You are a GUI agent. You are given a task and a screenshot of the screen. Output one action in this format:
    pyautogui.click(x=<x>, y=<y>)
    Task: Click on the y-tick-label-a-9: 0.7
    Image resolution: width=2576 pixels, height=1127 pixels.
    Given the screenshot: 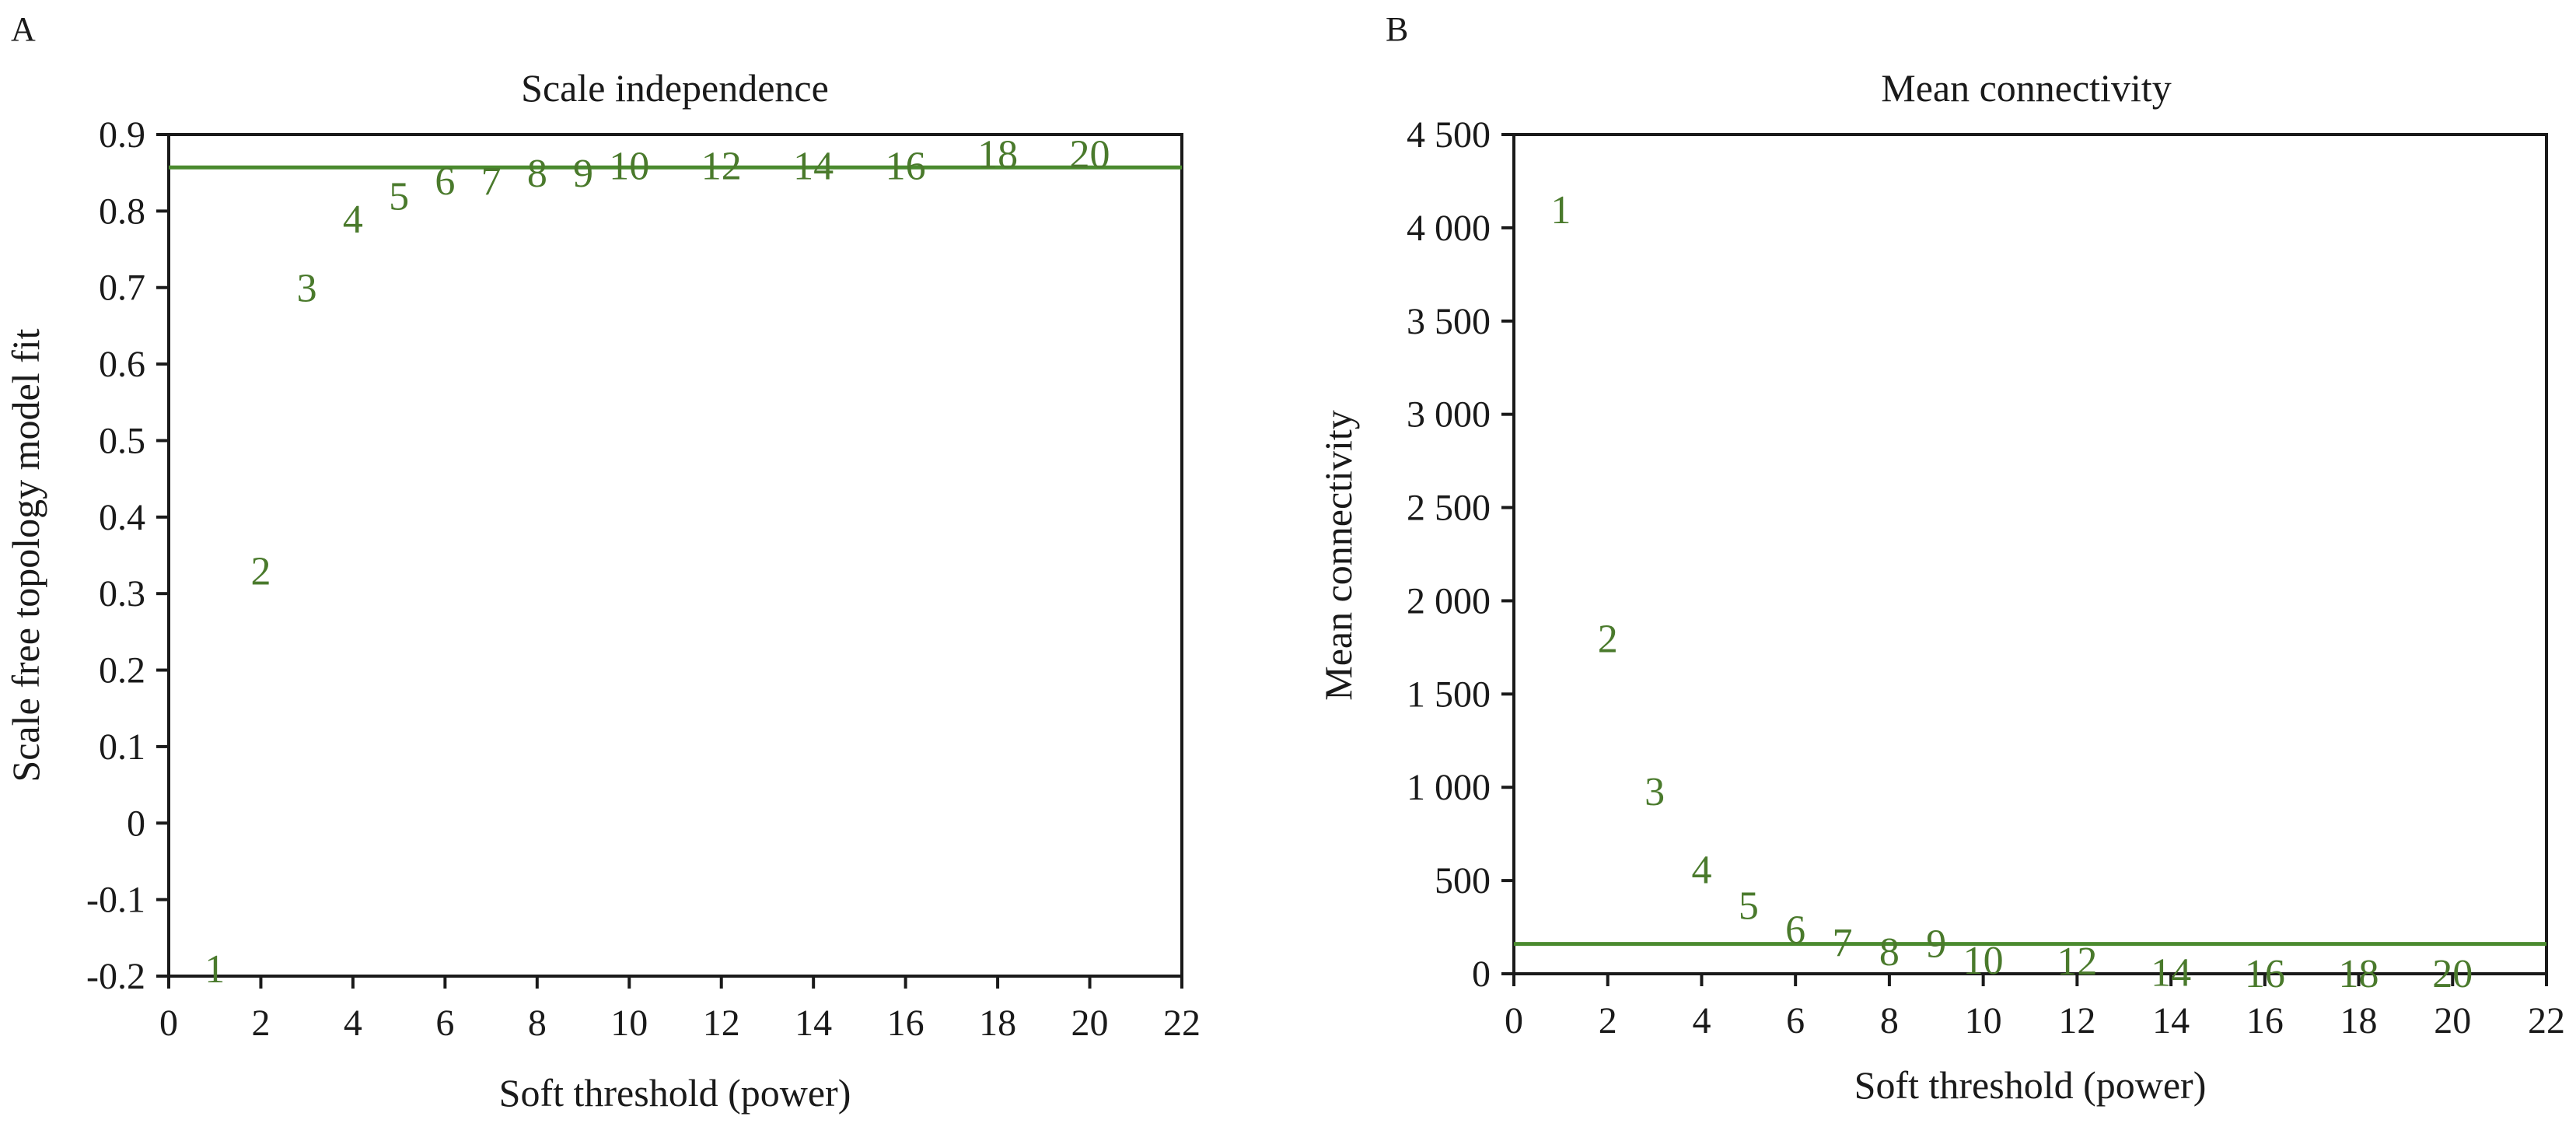 What is the action you would take?
    pyautogui.click(x=122, y=288)
    